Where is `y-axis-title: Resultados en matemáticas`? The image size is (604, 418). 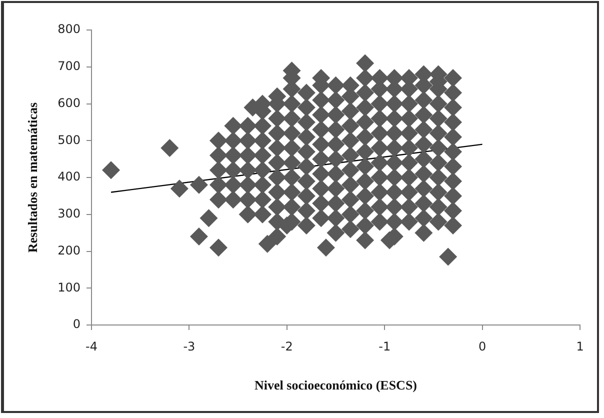 y-axis-title: Resultados en matemáticas is located at coordinates (32, 177).